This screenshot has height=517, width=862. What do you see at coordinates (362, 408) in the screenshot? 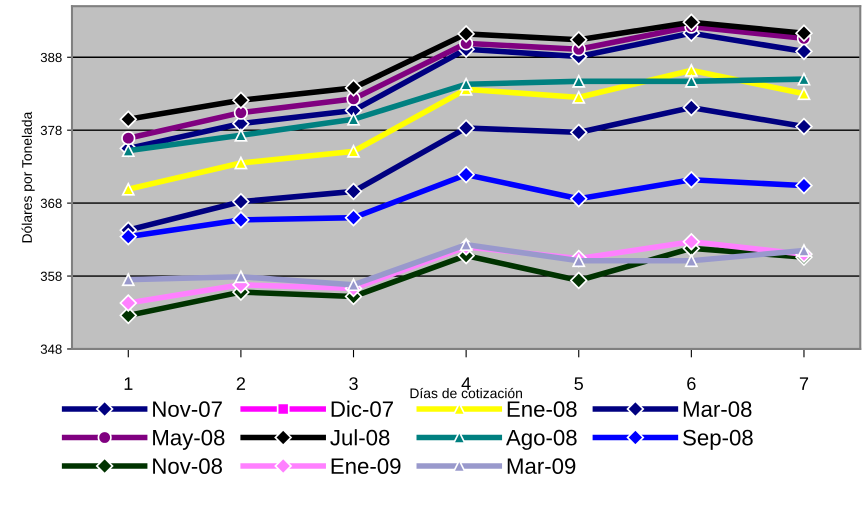
I see `legend-label: Dic-07` at bounding box center [362, 408].